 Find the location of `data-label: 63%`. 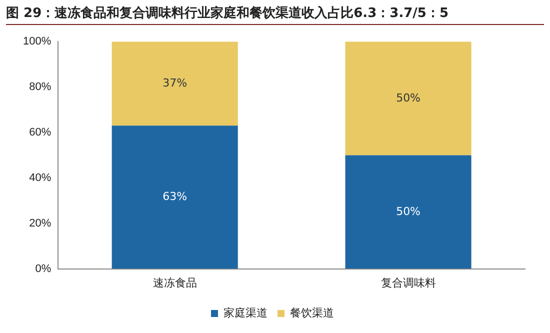

data-label: 63% is located at coordinates (175, 197).